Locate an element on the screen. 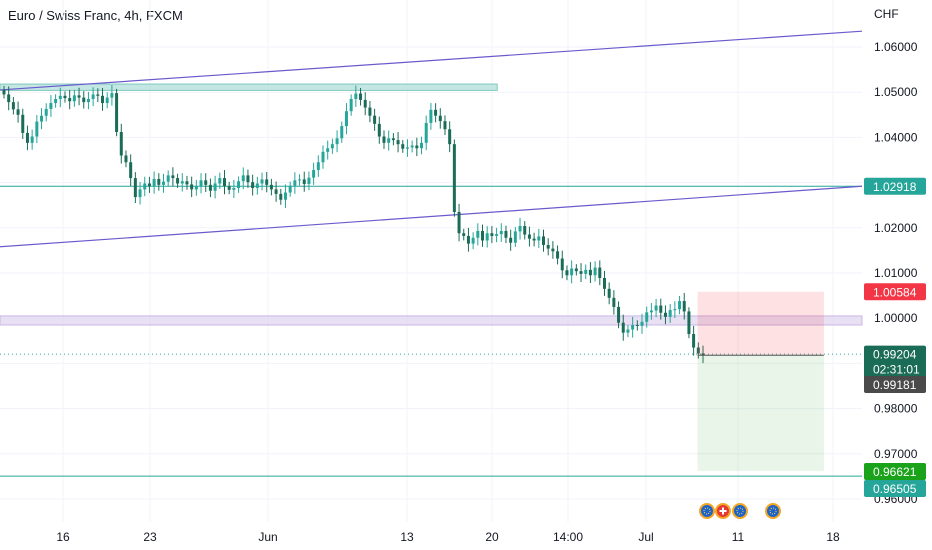 The image size is (932, 550). trend-line is located at coordinates (431, 216).